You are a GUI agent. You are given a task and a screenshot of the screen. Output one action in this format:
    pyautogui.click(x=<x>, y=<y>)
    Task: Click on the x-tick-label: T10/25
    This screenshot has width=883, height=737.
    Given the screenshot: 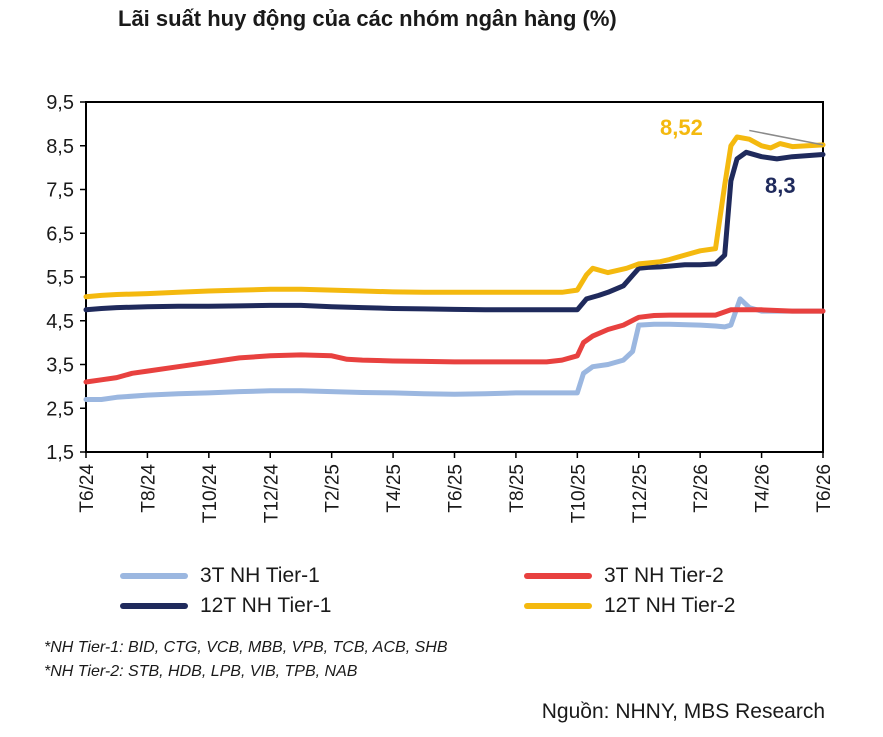 What is the action you would take?
    pyautogui.click(x=578, y=493)
    